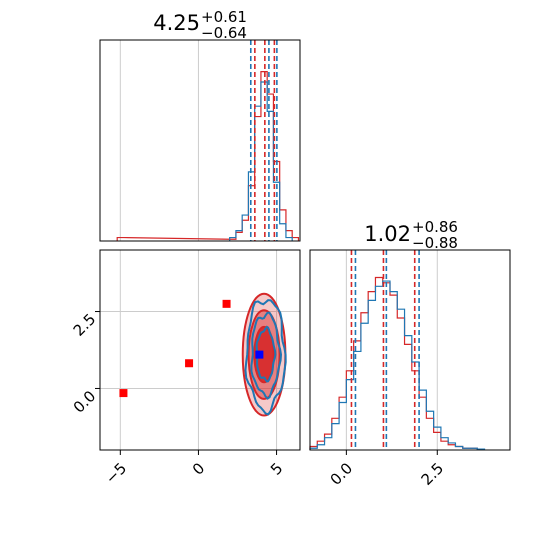 Image resolution: width=550 pixels, height=550 pixels. I want to click on panel-top-left-frame, so click(200, 140).